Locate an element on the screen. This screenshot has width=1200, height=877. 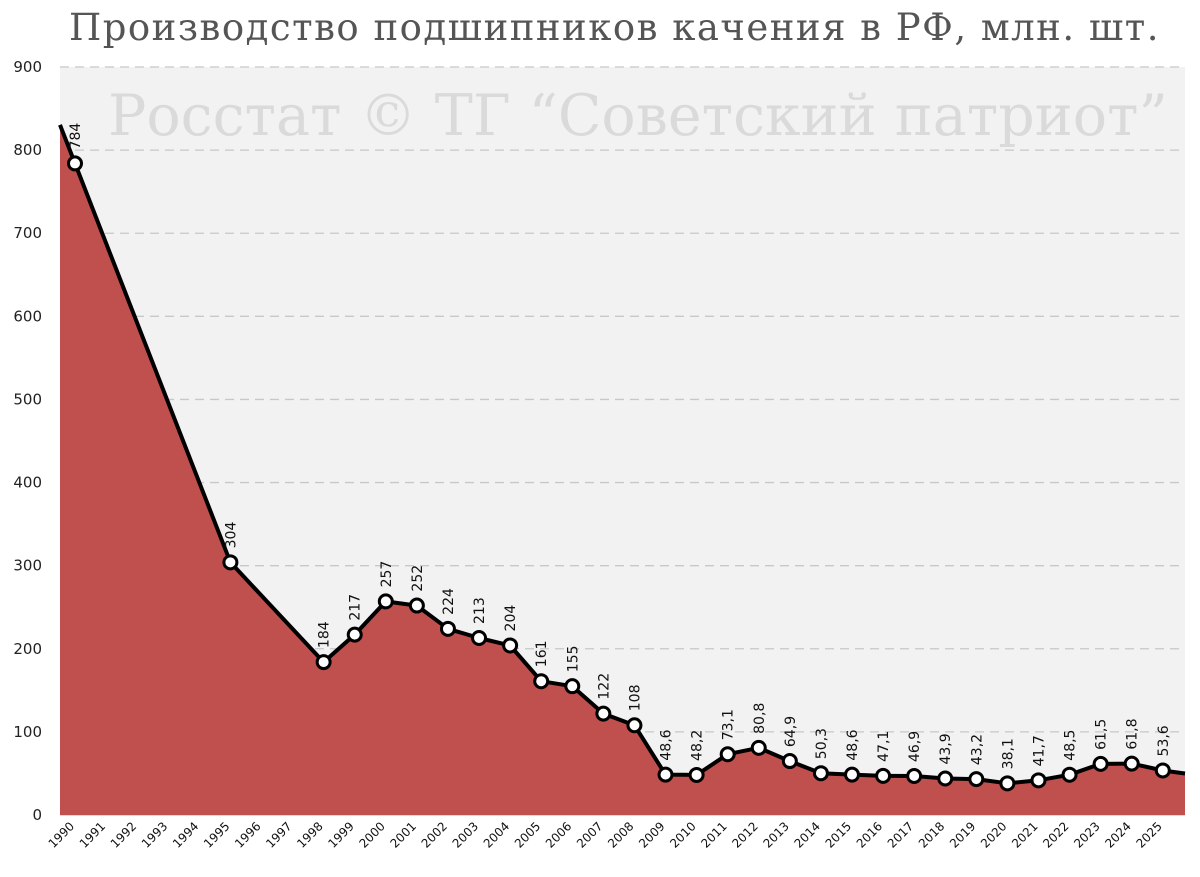
x-tick-label: 2005 is located at coordinates (527, 834).